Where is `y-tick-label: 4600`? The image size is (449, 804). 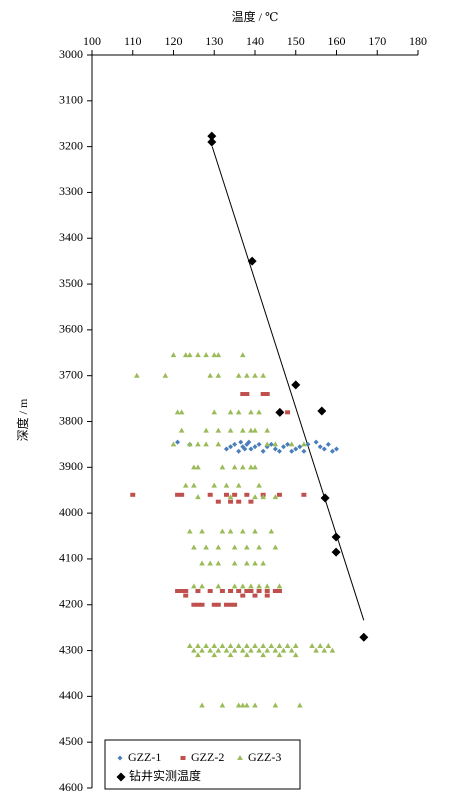 y-tick-label: 4600 is located at coordinates (71, 787).